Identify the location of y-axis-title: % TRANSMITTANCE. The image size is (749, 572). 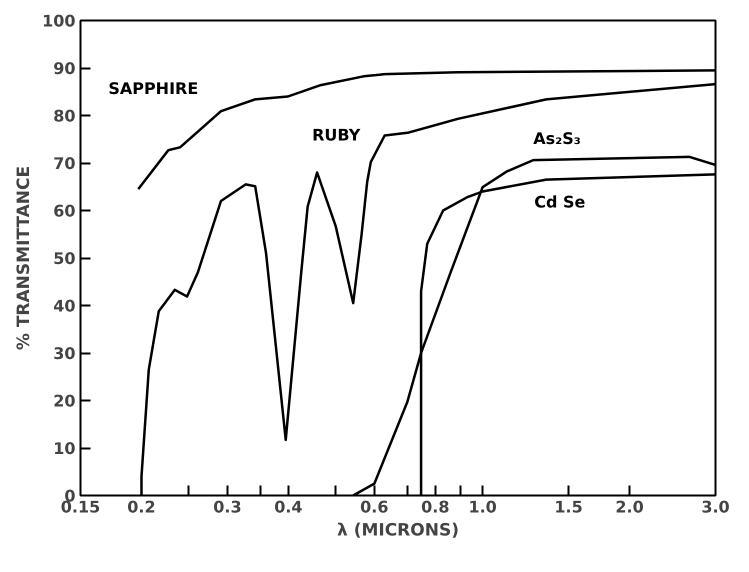
(24, 258).